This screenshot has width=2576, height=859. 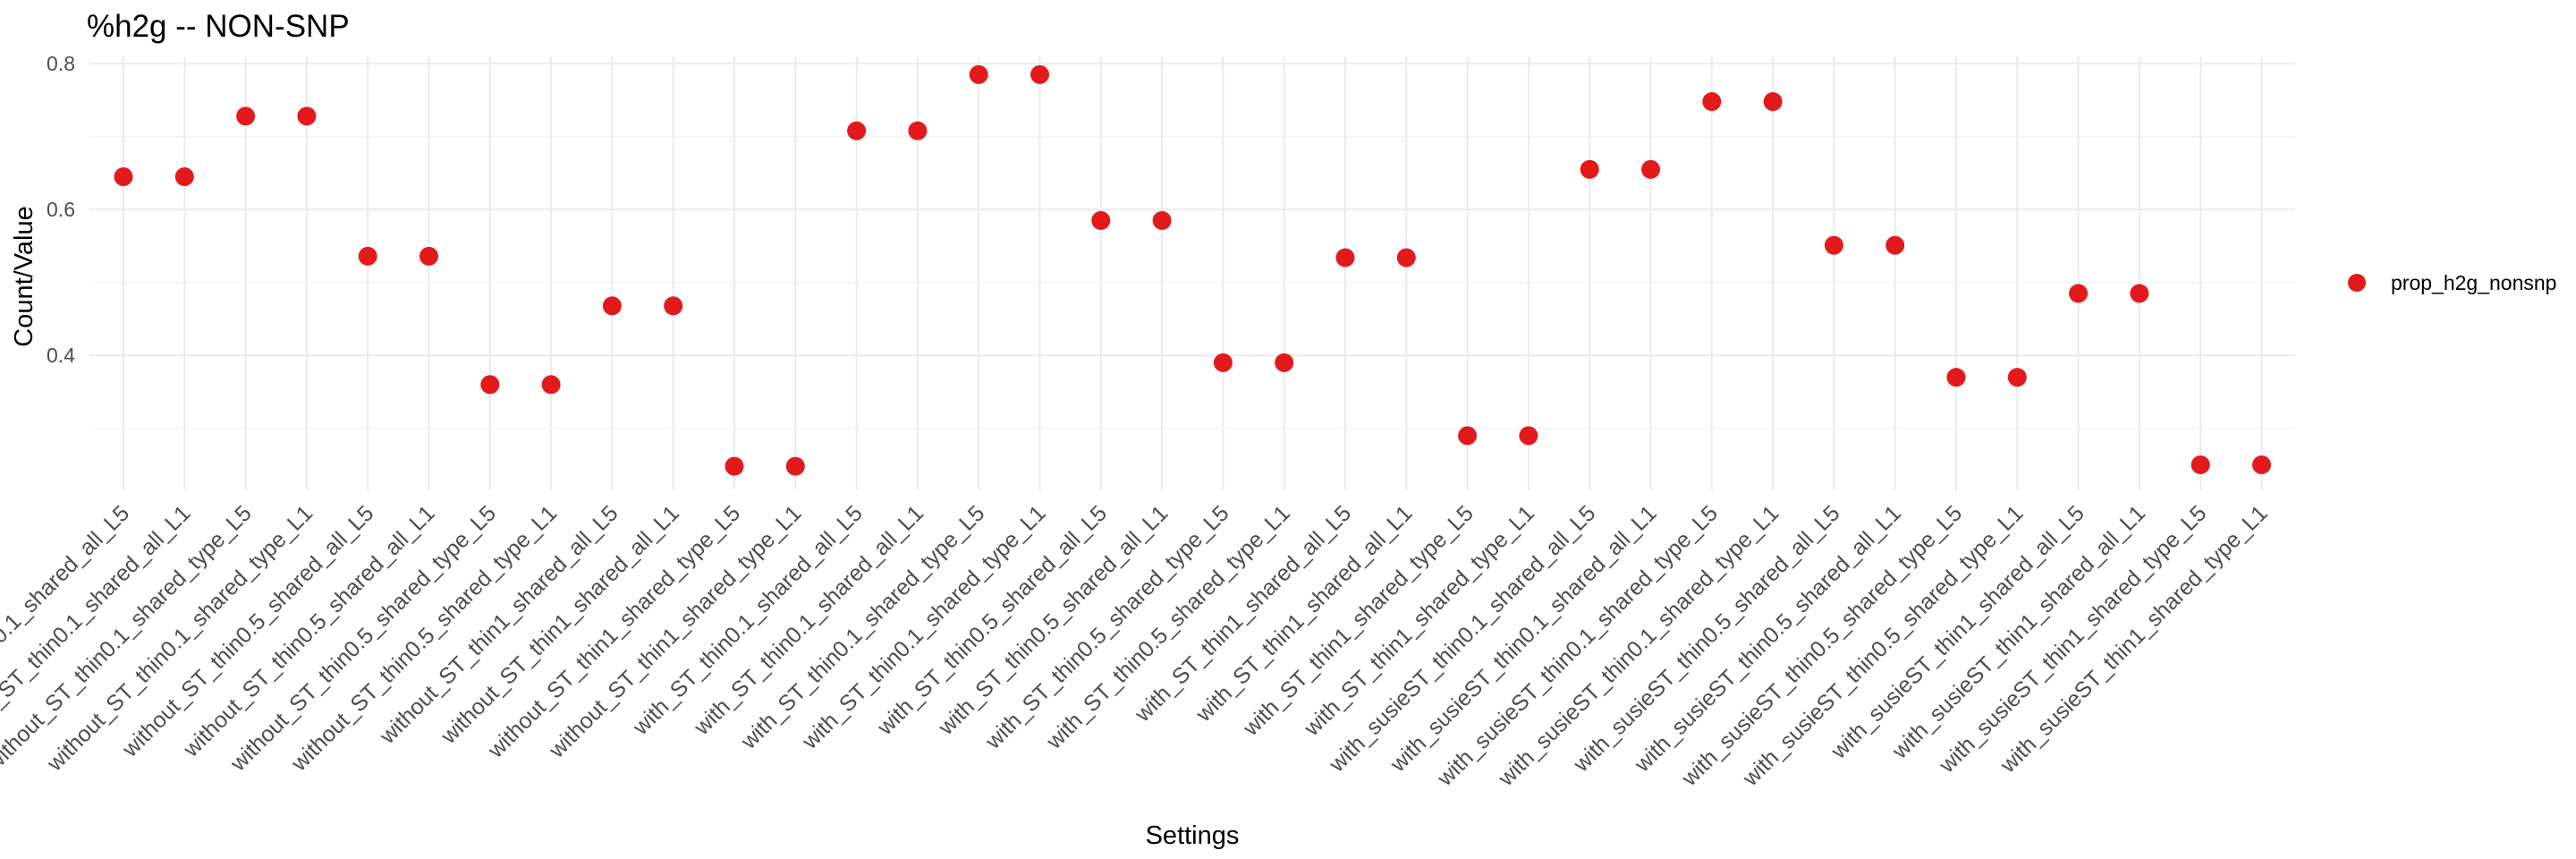 What do you see at coordinates (1638, 645) in the screenshot?
I see `x-tick-label: with_susieST_thin0.1_shared_type_L1` at bounding box center [1638, 645].